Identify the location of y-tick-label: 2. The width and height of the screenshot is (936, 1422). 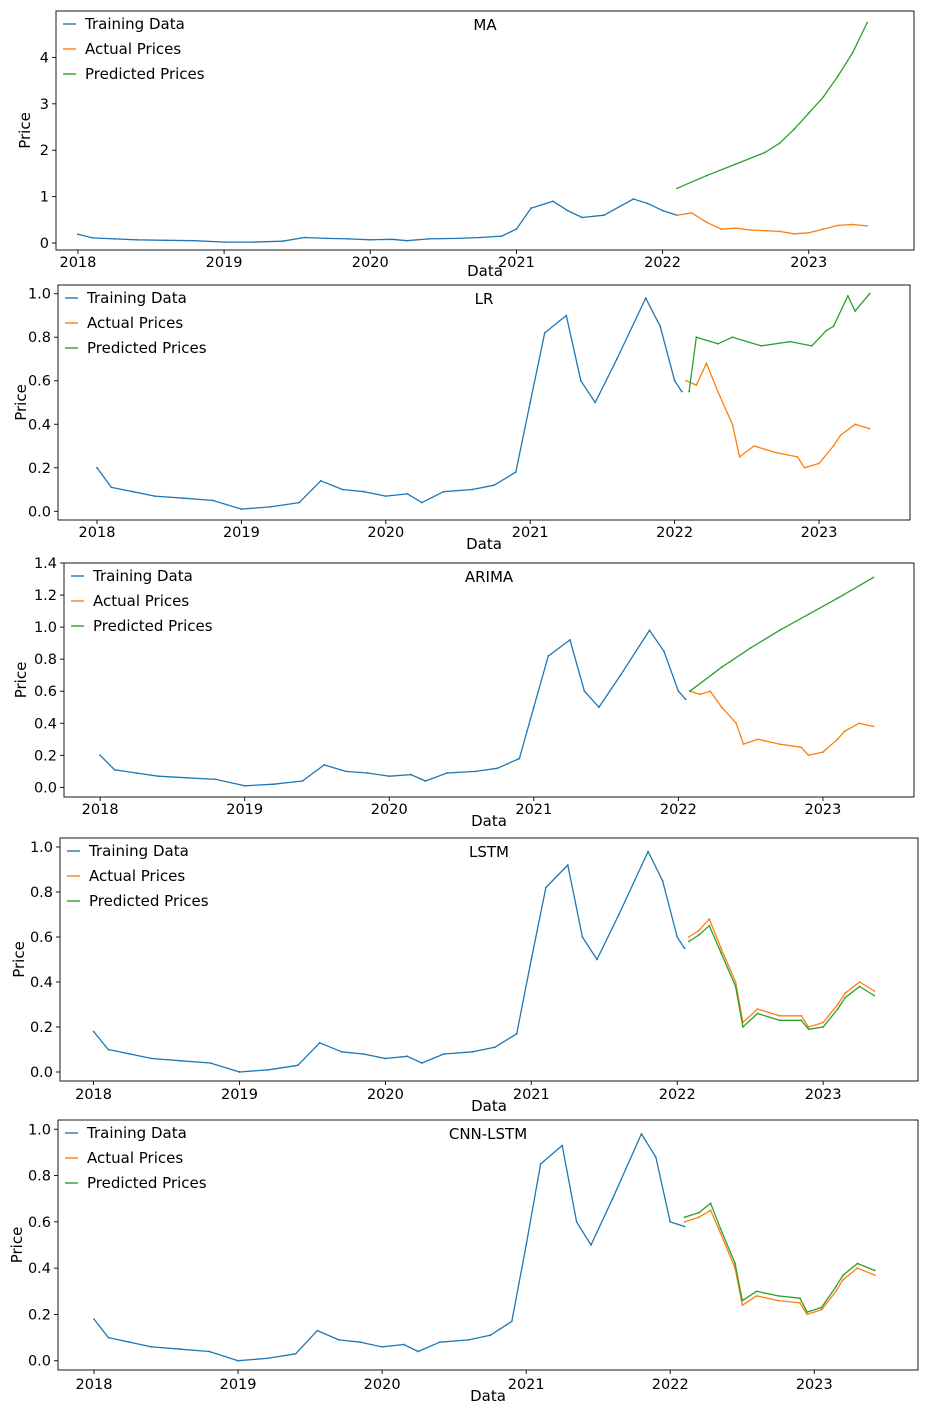
(44, 151).